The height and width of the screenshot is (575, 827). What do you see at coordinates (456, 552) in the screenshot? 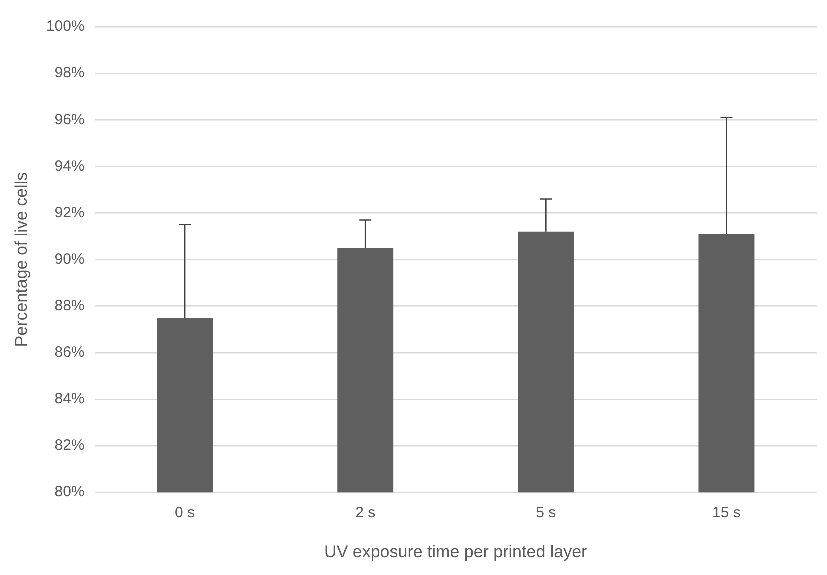
I see `x-axis-title: UV exposure time per printed layer` at bounding box center [456, 552].